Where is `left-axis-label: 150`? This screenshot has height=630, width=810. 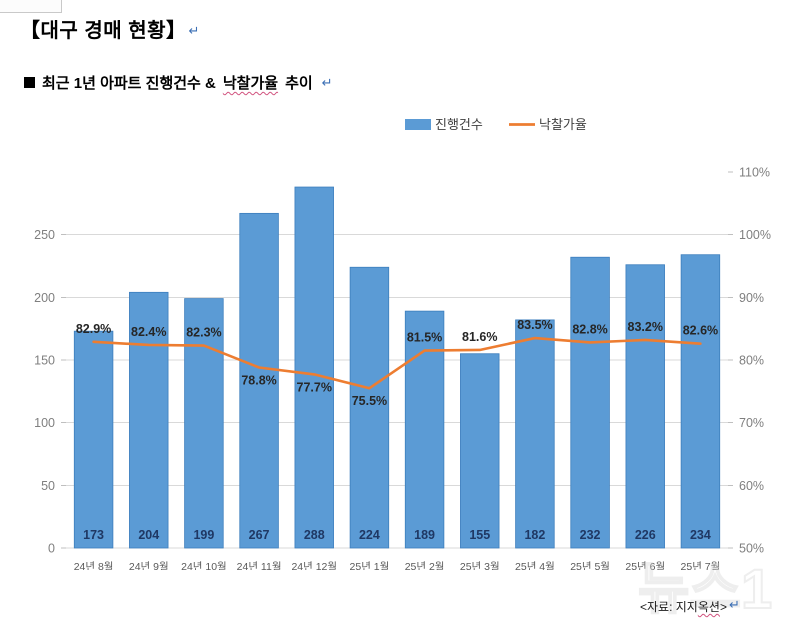 left-axis-label: 150 is located at coordinates (44, 361).